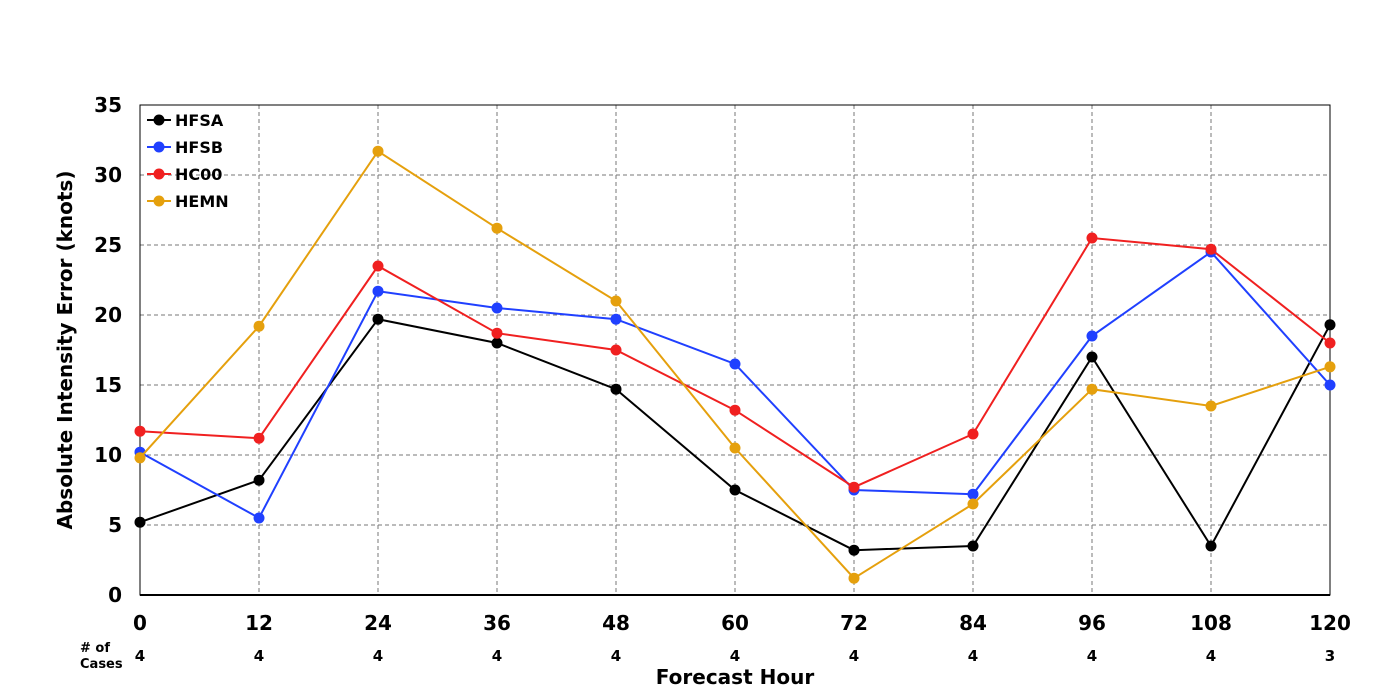 The height and width of the screenshot is (700, 1400). What do you see at coordinates (735, 677) in the screenshot?
I see `x-axis-title: Forecast Hour` at bounding box center [735, 677].